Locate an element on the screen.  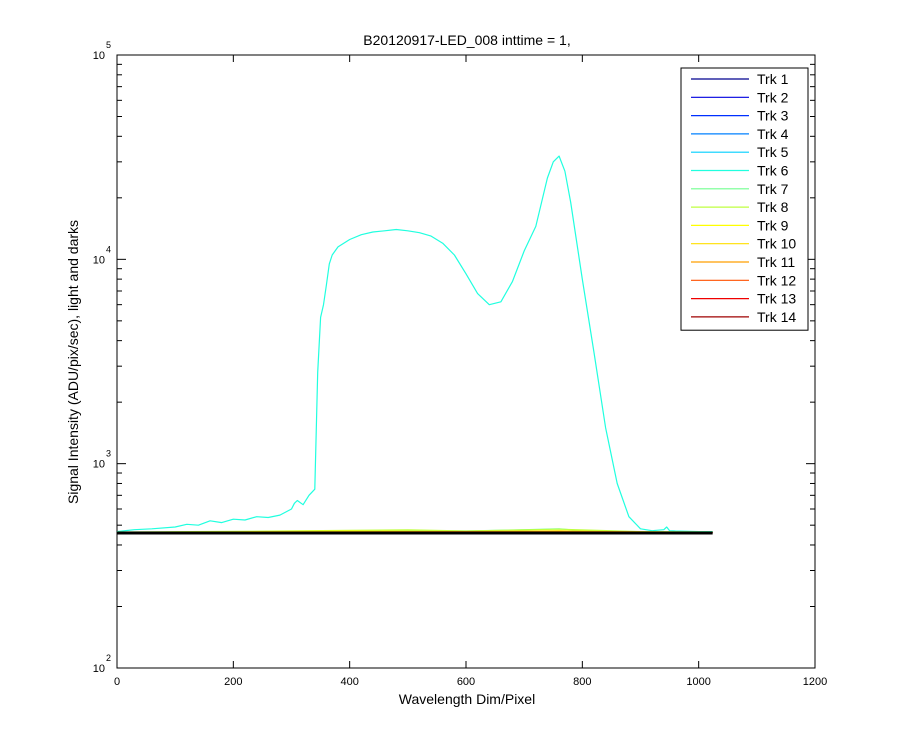
legend-label: Trk 3 is located at coordinates (773, 116).